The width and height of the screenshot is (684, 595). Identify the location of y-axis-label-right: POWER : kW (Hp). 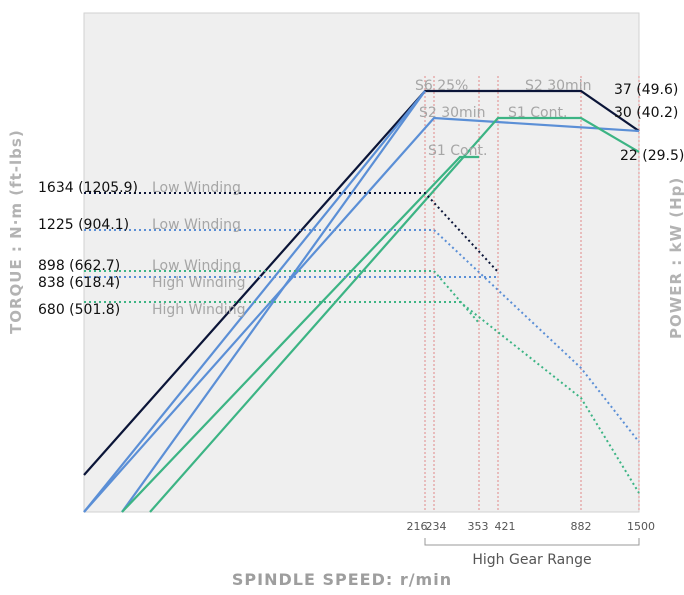
(675, 257).